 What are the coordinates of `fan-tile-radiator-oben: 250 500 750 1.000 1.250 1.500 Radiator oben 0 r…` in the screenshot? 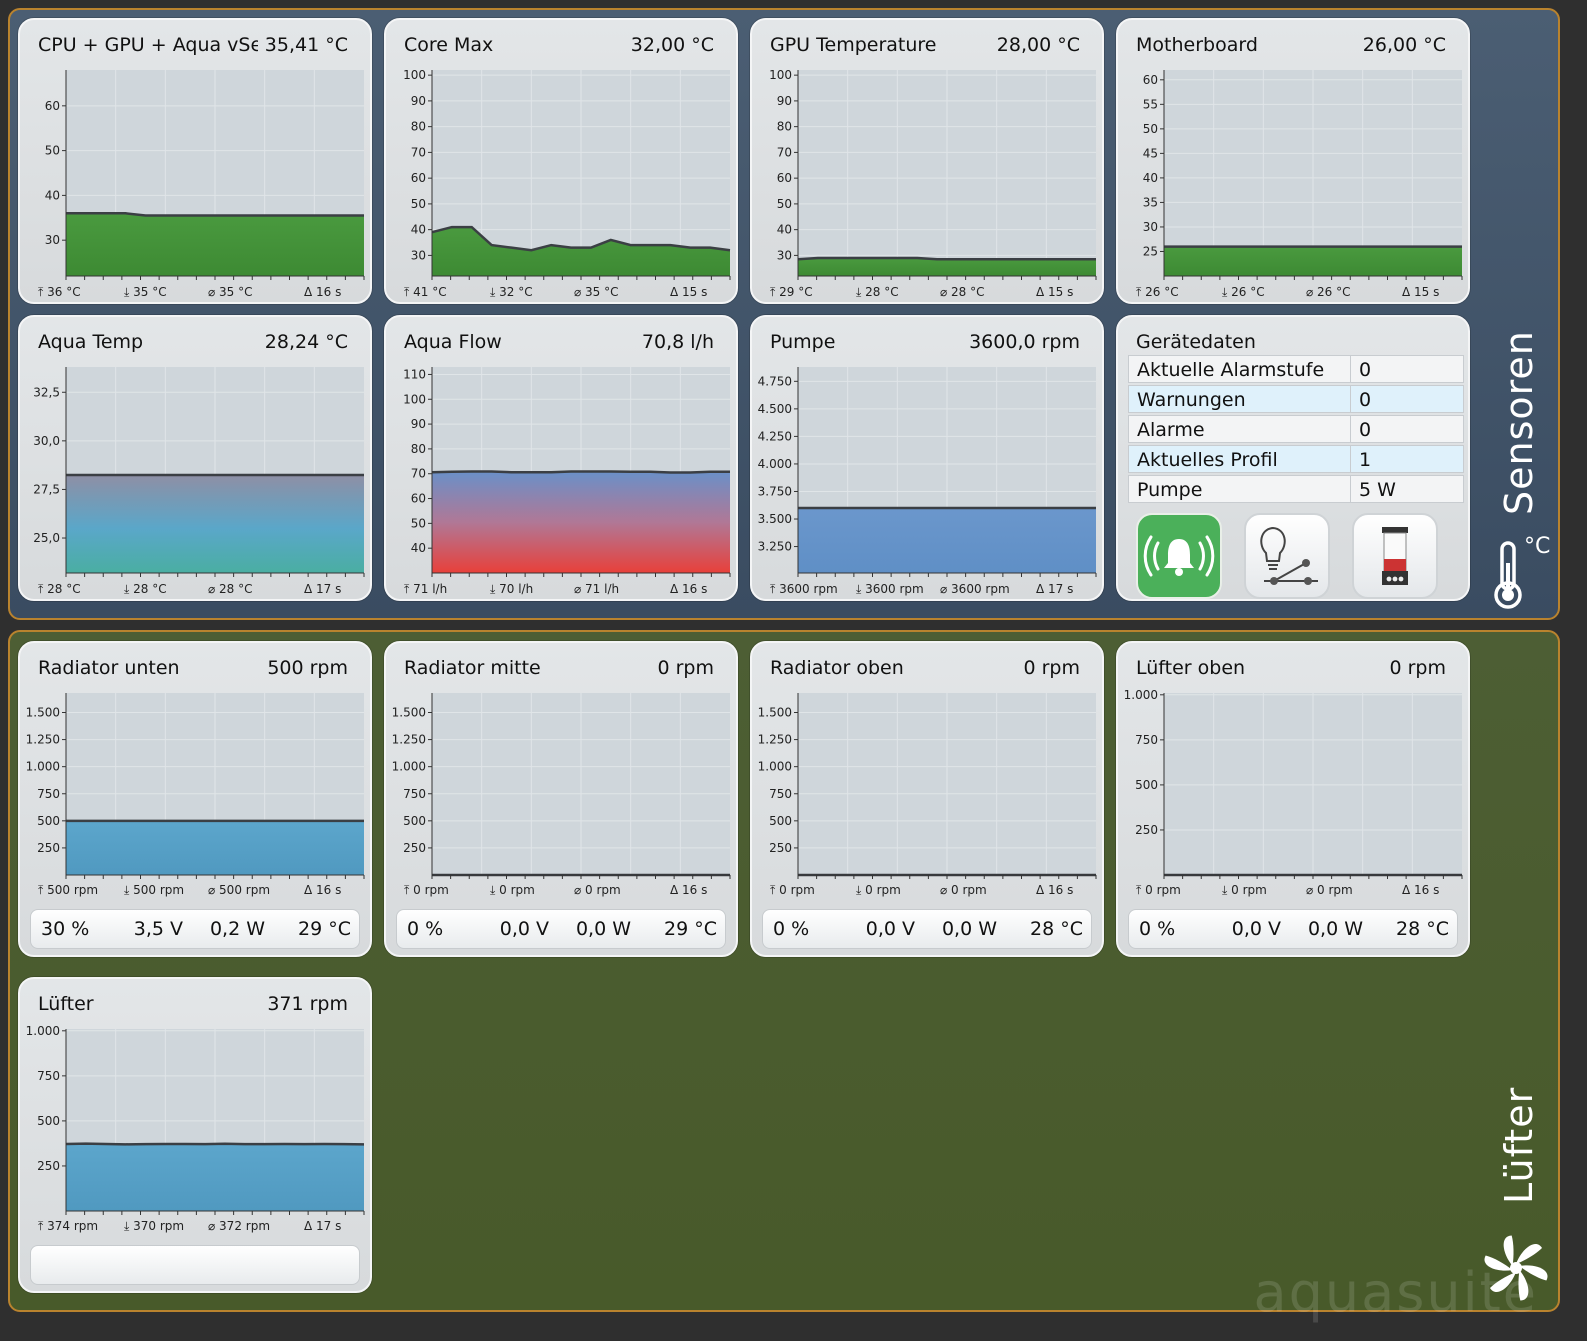 It's located at (927, 799).